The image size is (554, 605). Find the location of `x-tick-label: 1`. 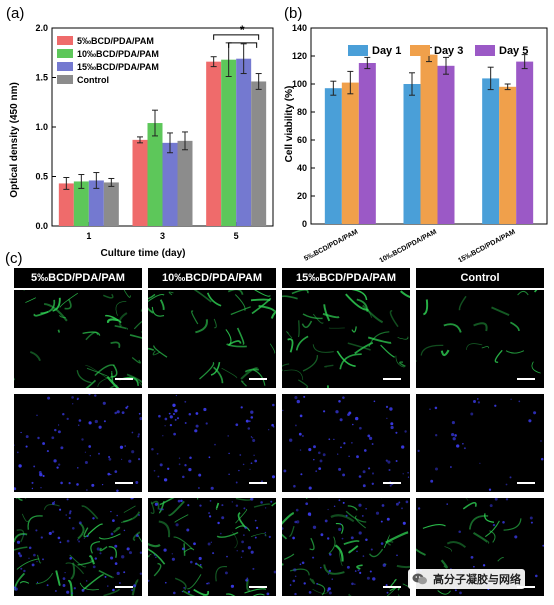

x-tick-label: 1 is located at coordinates (88, 236).